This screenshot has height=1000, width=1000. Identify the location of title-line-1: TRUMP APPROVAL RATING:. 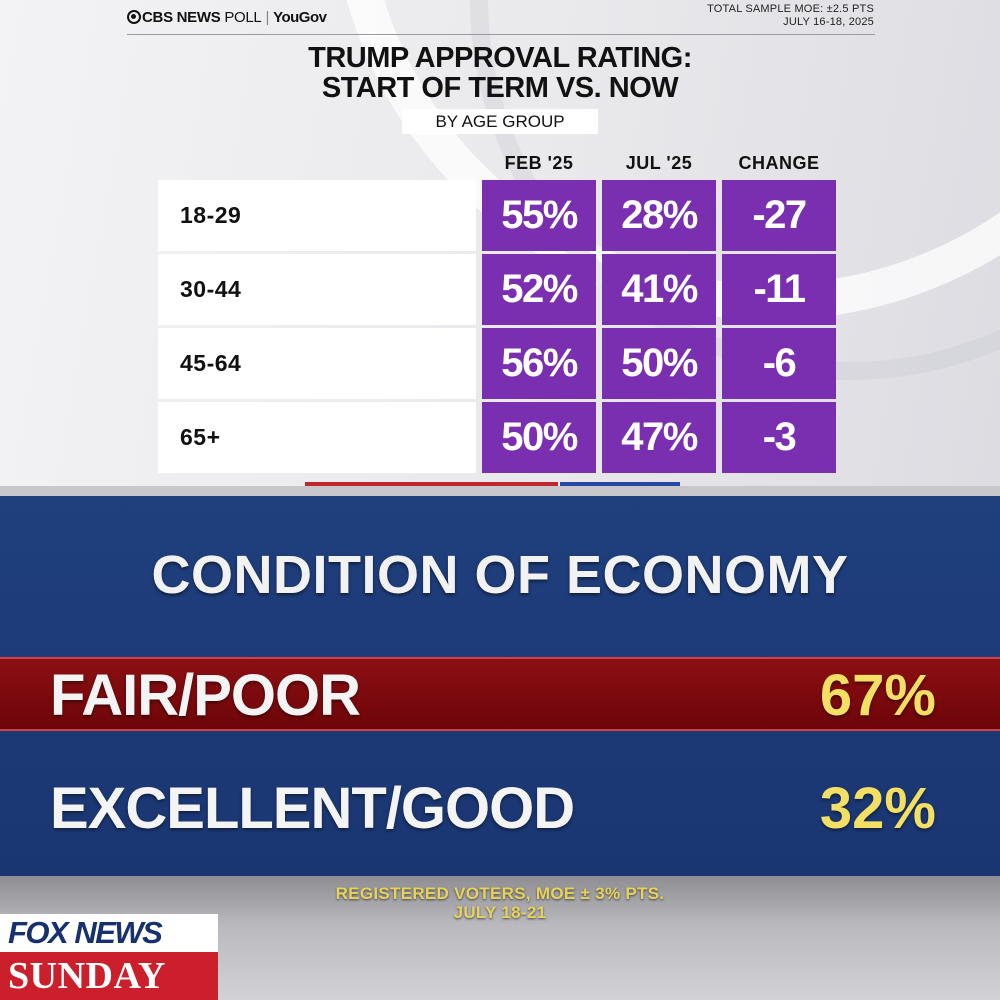
(500, 58).